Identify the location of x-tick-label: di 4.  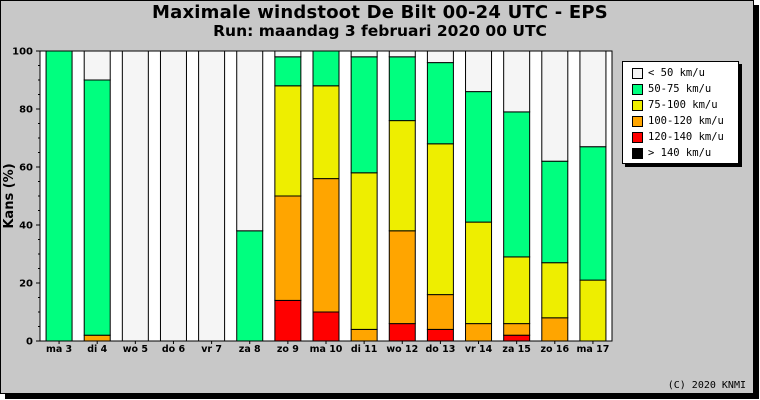
(97, 349).